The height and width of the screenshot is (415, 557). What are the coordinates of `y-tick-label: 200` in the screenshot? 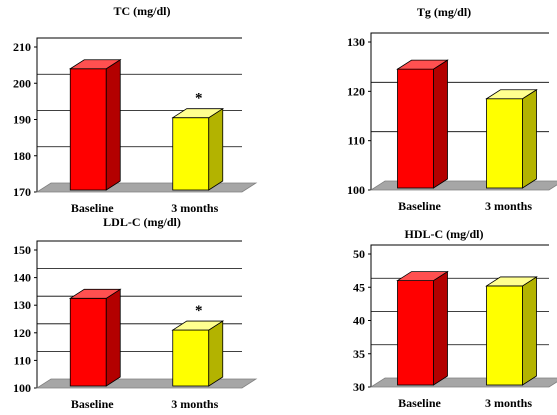 It's located at (22, 83).